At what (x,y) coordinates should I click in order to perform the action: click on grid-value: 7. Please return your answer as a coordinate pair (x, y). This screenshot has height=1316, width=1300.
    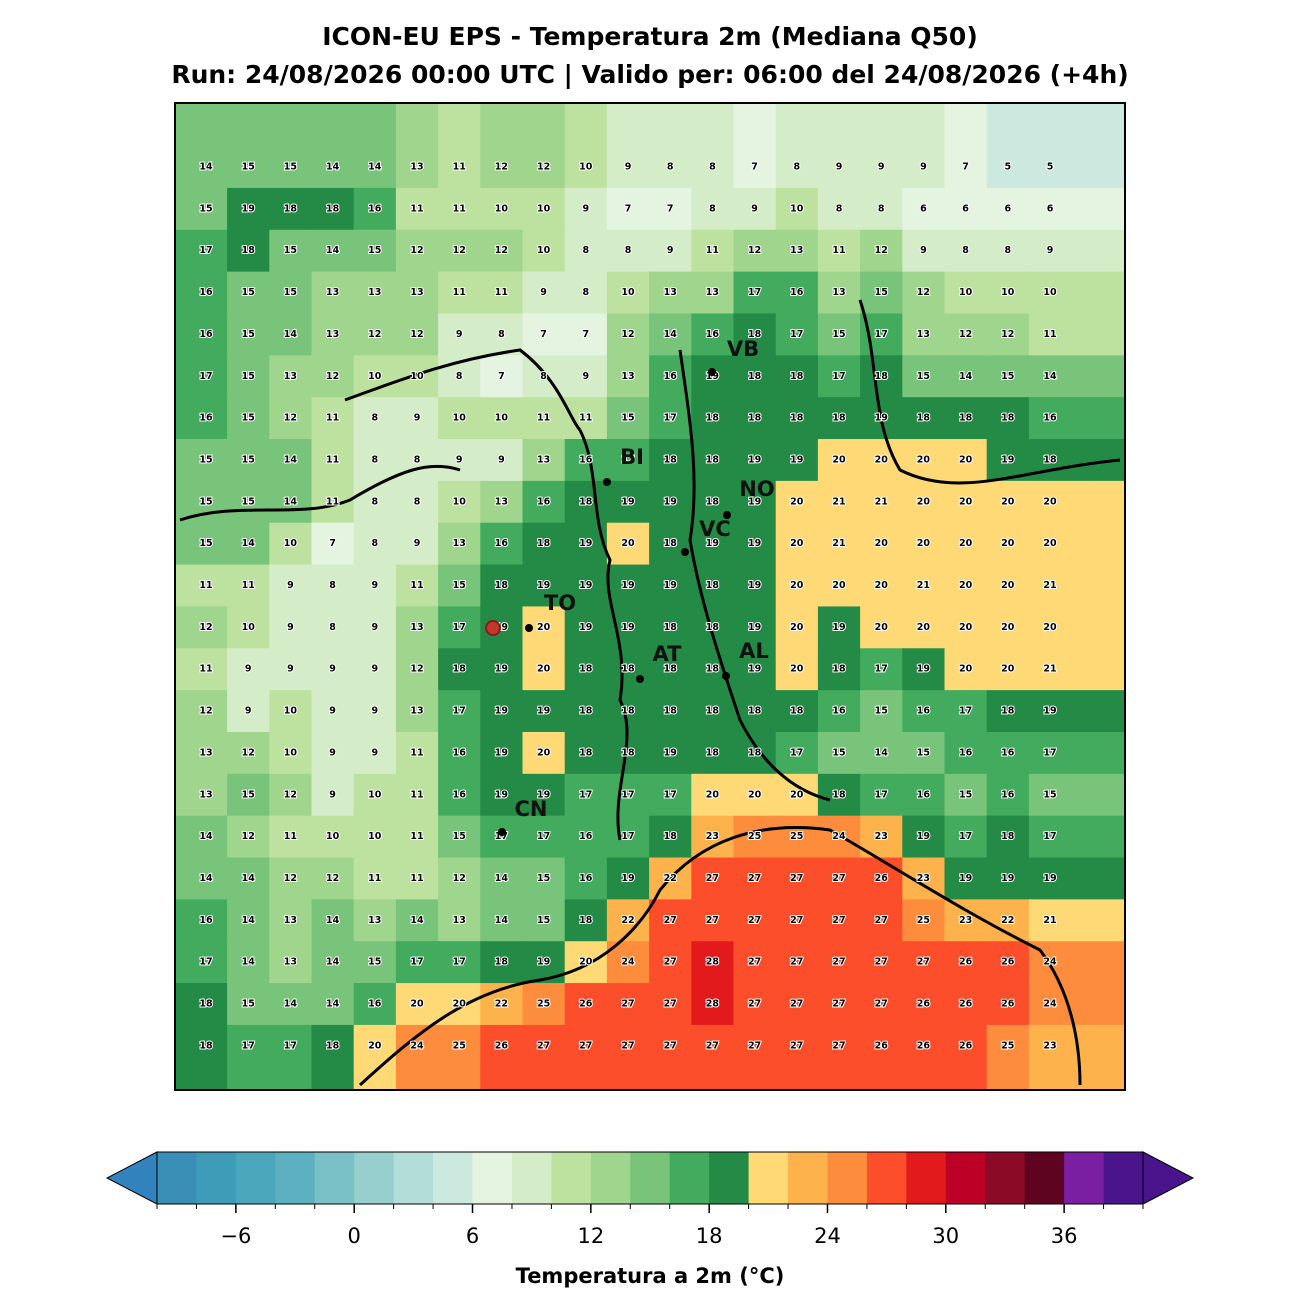
    Looking at the image, I should click on (543, 334).